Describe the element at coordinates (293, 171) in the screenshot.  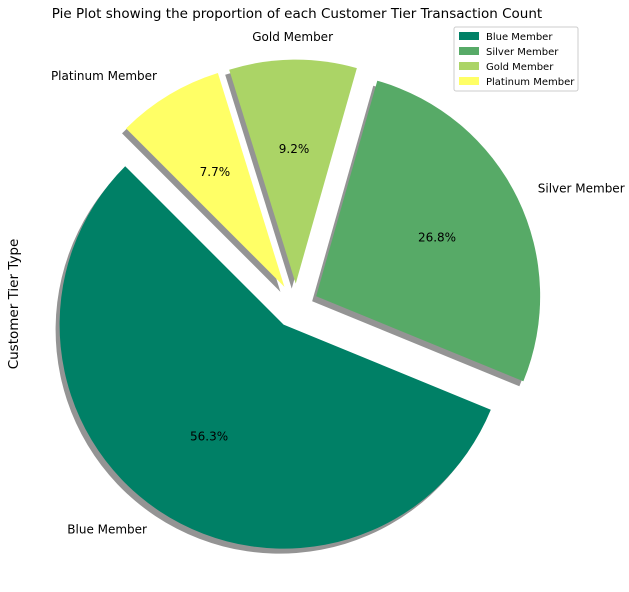
I see `slice-gold-member` at that location.